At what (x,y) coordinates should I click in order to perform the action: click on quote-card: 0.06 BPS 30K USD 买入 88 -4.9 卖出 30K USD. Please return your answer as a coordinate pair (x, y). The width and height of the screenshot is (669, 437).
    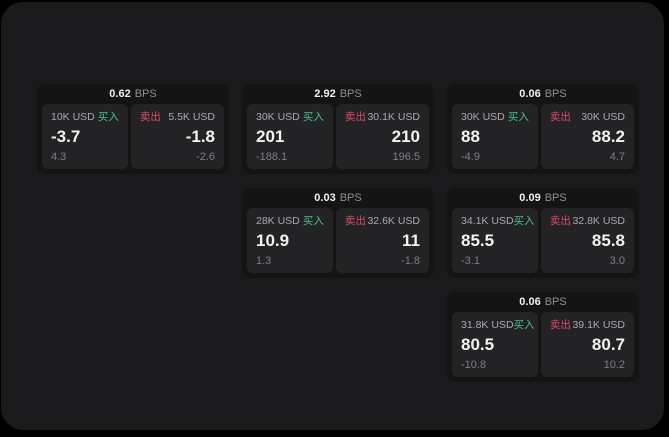
    Looking at the image, I should click on (543, 129).